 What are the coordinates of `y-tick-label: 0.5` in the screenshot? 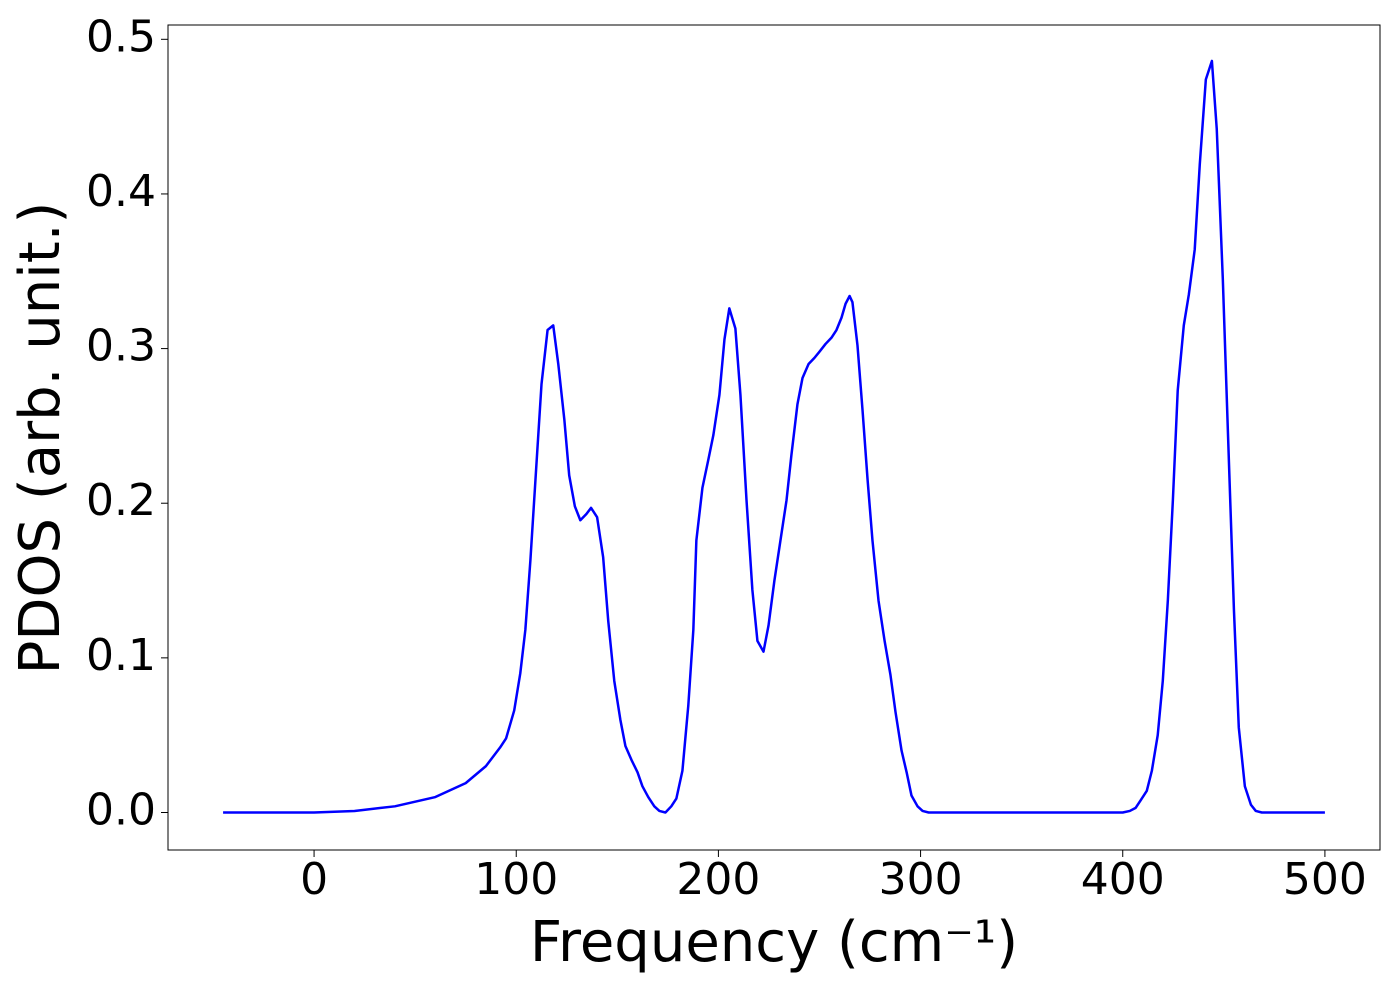 It's located at (121, 36).